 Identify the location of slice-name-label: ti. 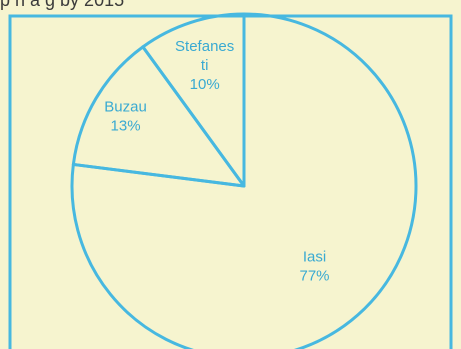
(205, 65).